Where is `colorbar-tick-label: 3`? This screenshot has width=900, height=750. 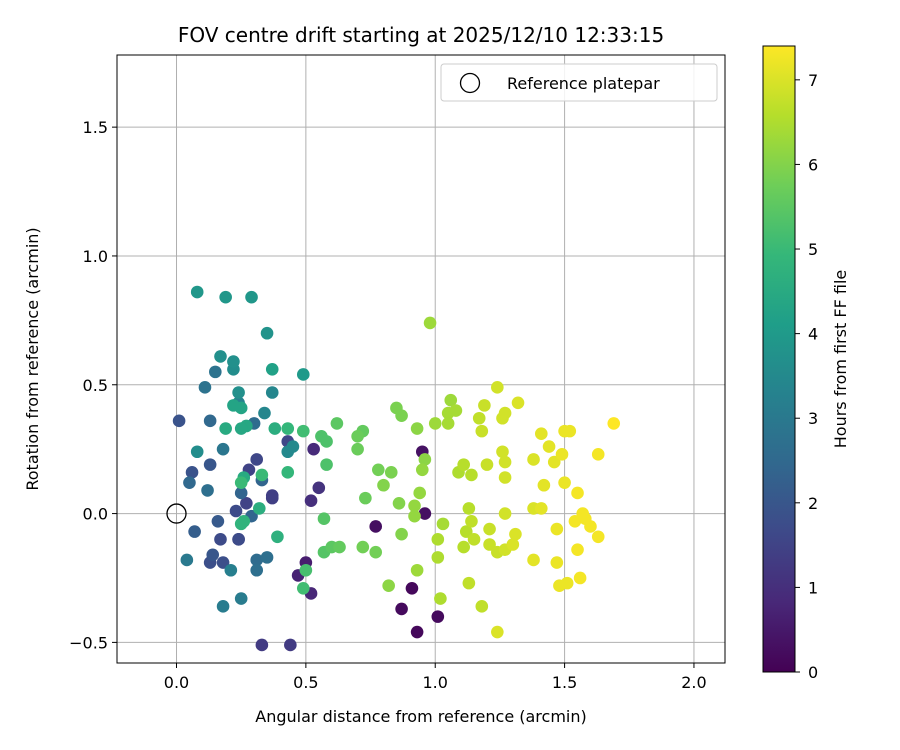
colorbar-tick-label: 3 is located at coordinates (813, 418).